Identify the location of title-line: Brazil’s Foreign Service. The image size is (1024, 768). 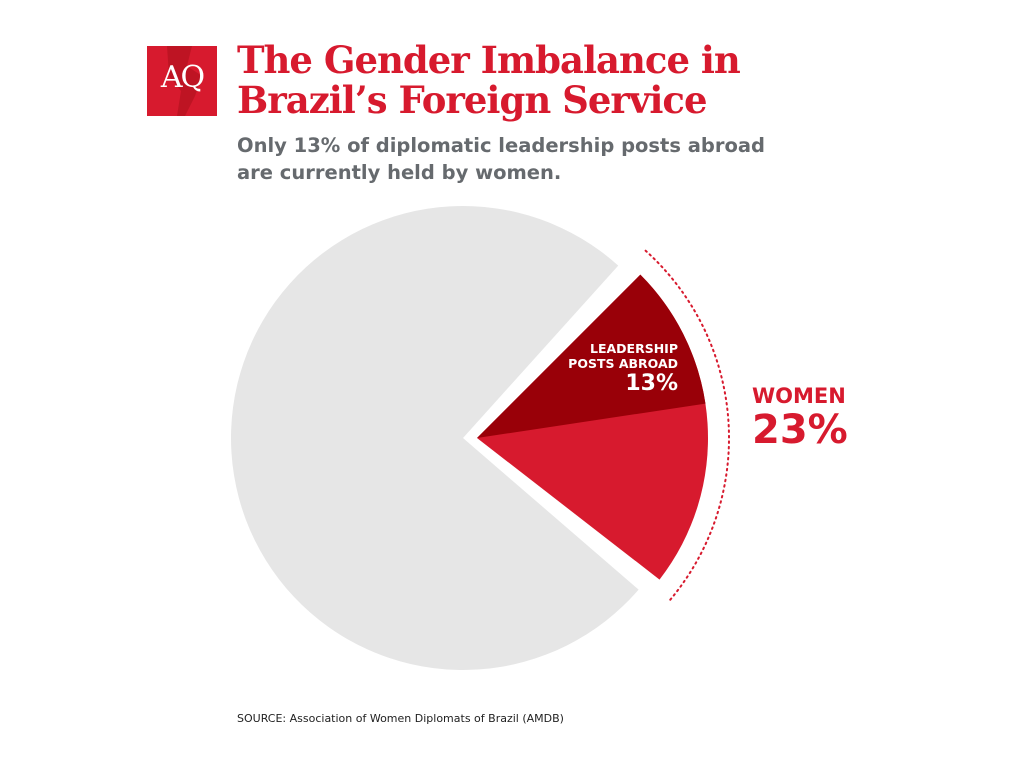
(472, 100).